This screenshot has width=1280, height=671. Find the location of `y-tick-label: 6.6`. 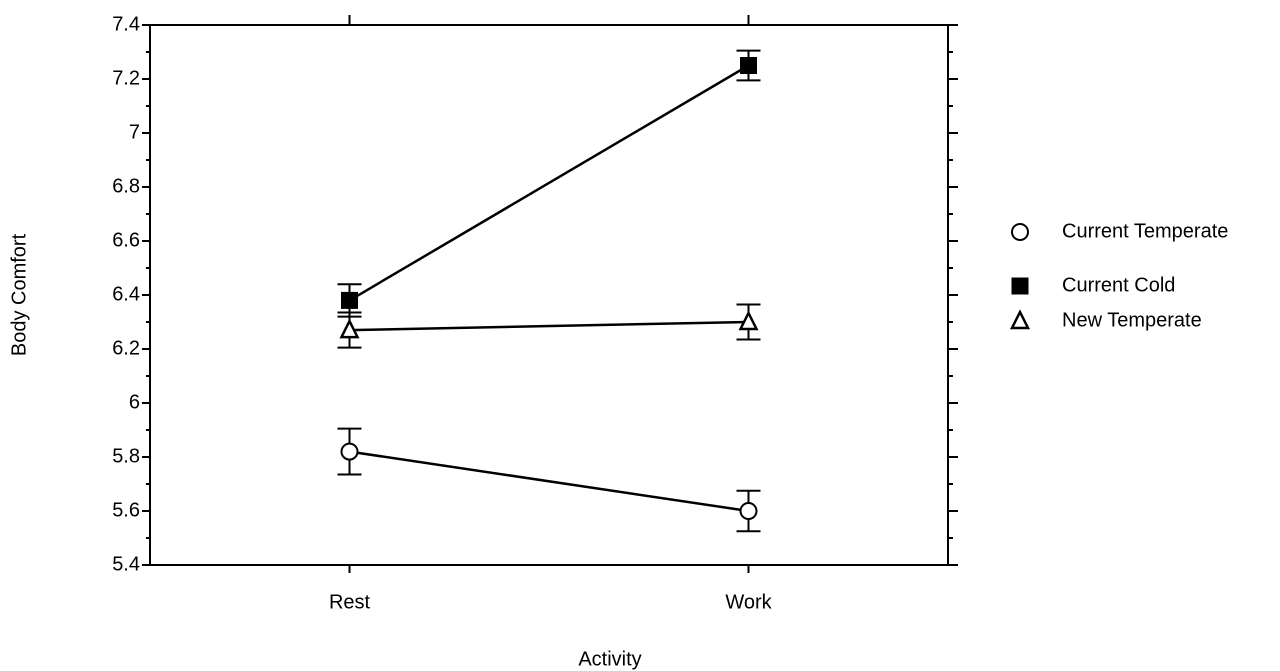

y-tick-label: 6.6 is located at coordinates (126, 240).